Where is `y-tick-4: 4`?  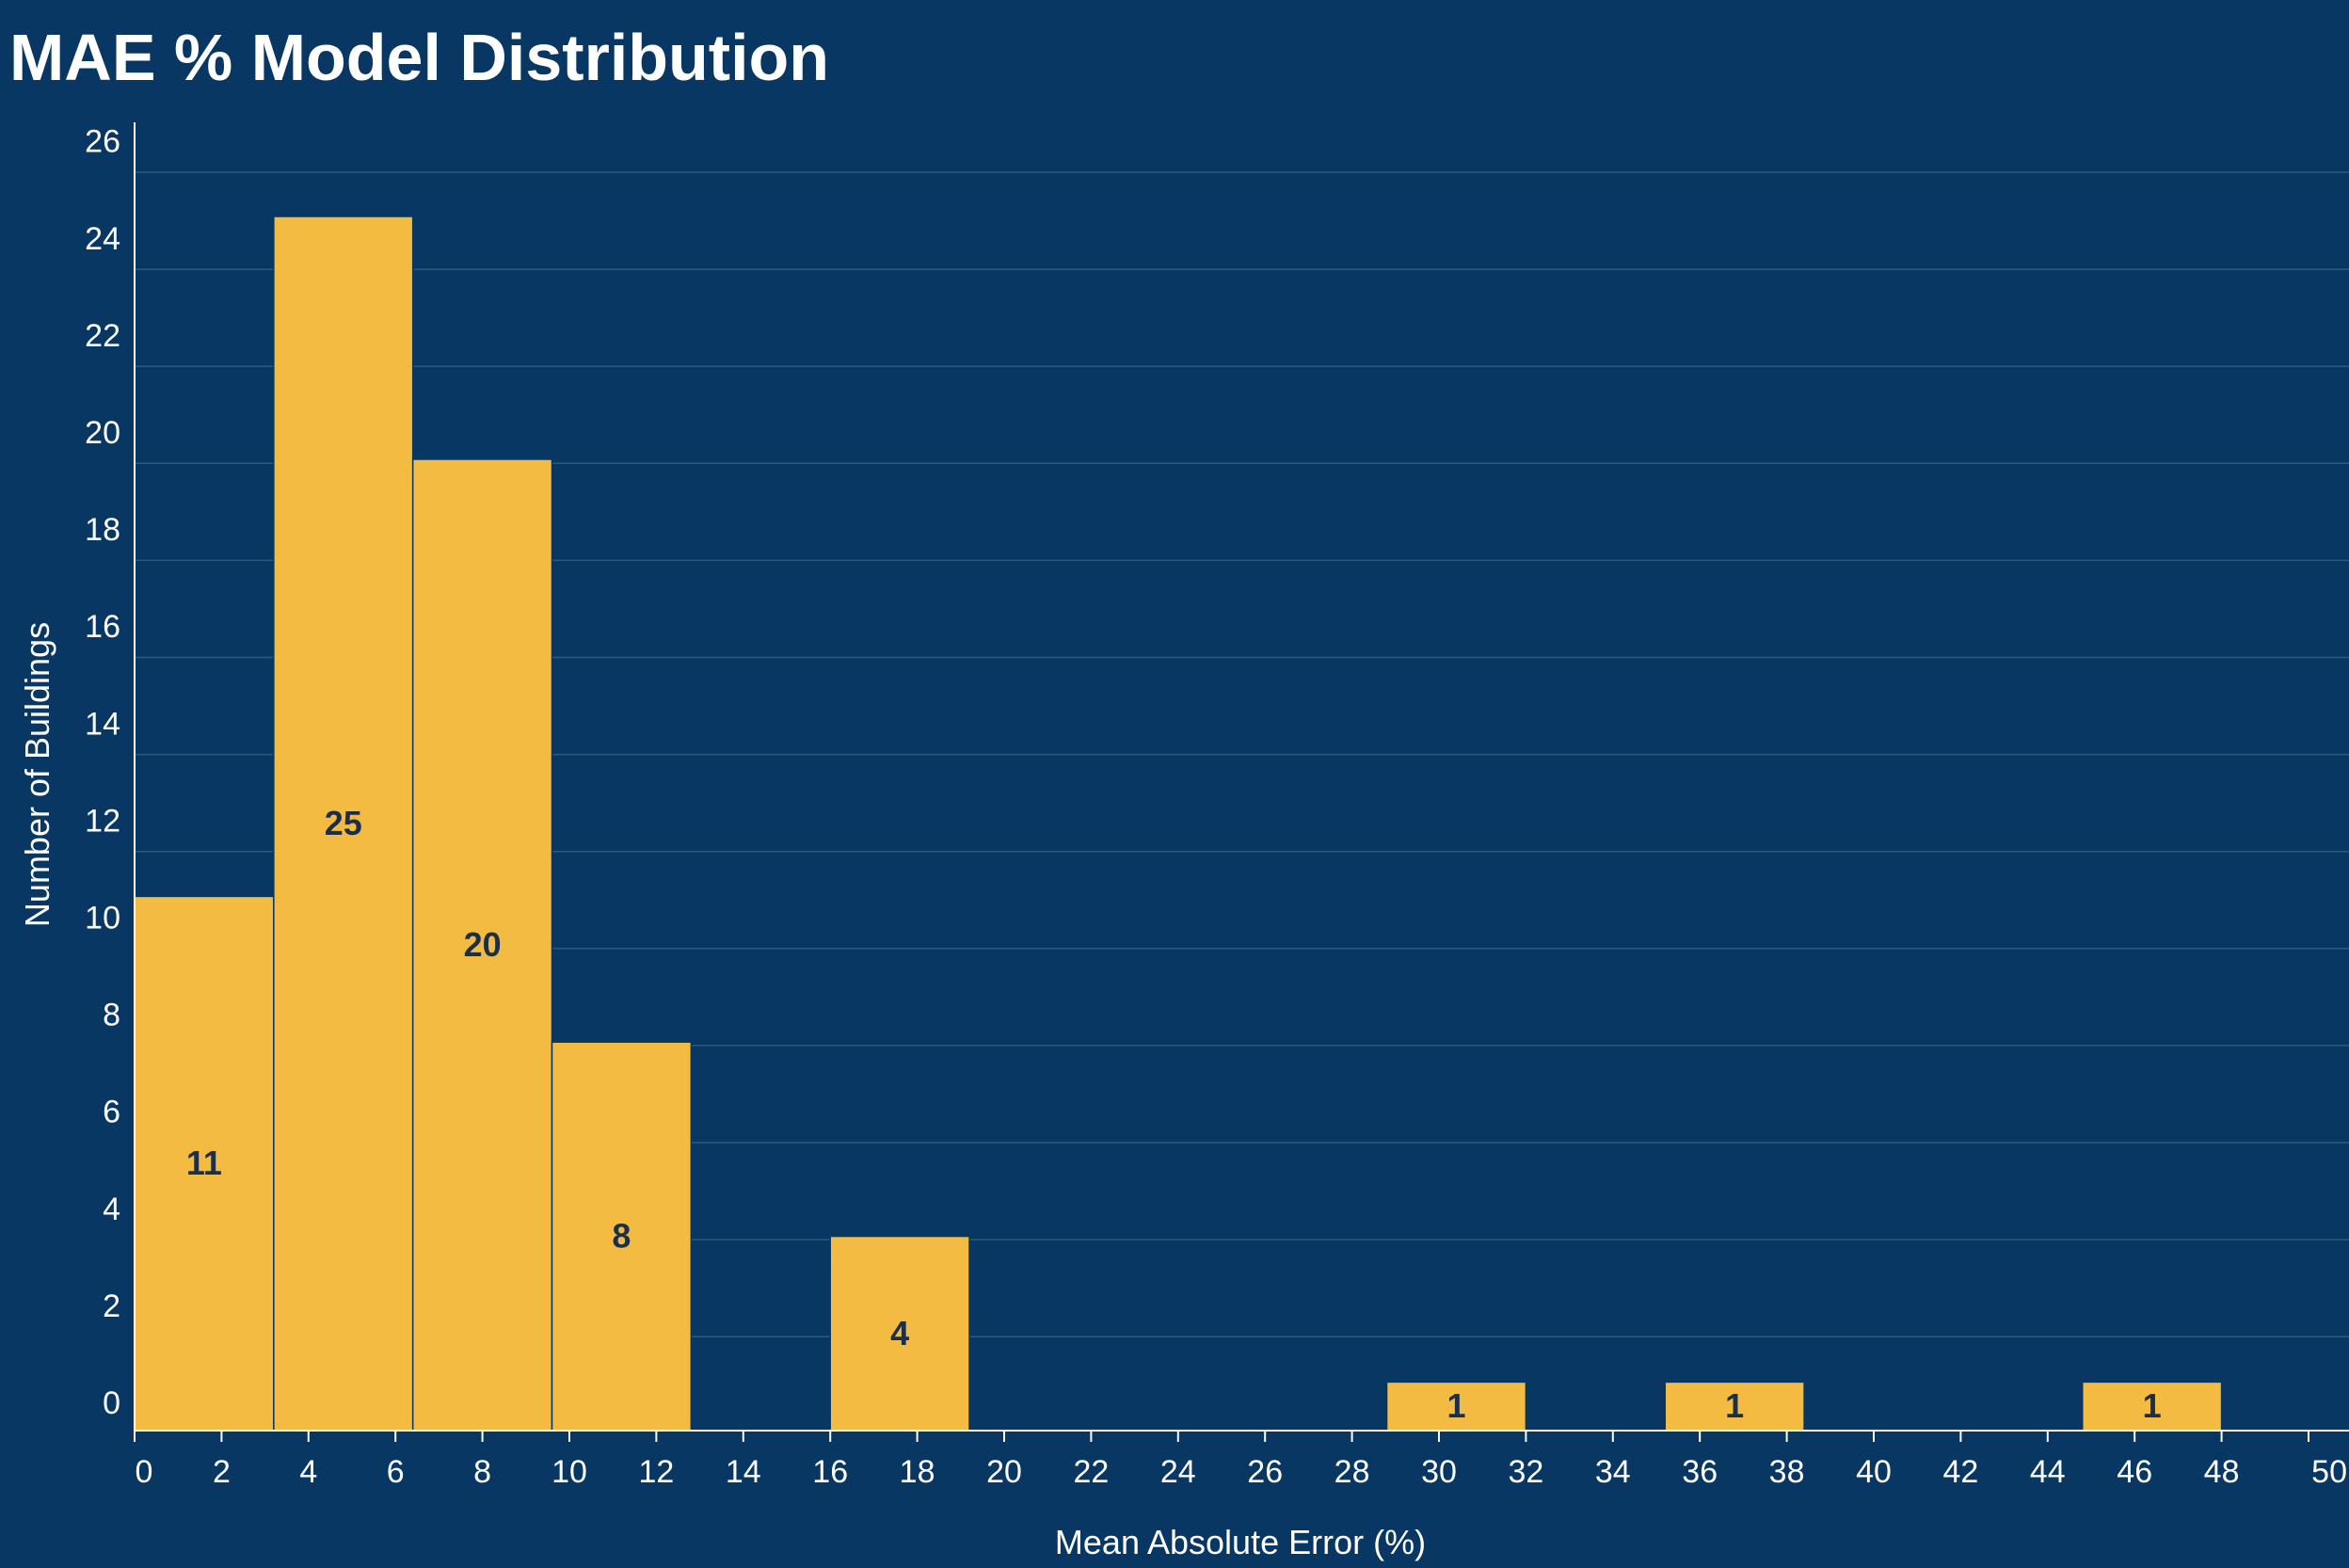
y-tick-4: 4 is located at coordinates (111, 1209).